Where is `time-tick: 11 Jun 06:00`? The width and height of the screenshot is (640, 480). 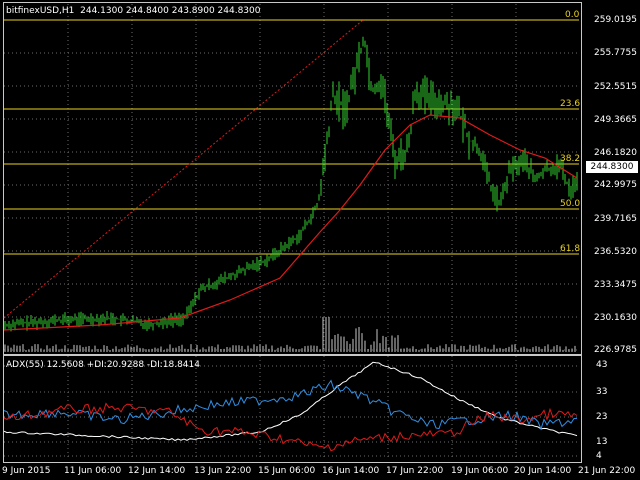 time-tick: 11 Jun 06:00 is located at coordinates (93, 471).